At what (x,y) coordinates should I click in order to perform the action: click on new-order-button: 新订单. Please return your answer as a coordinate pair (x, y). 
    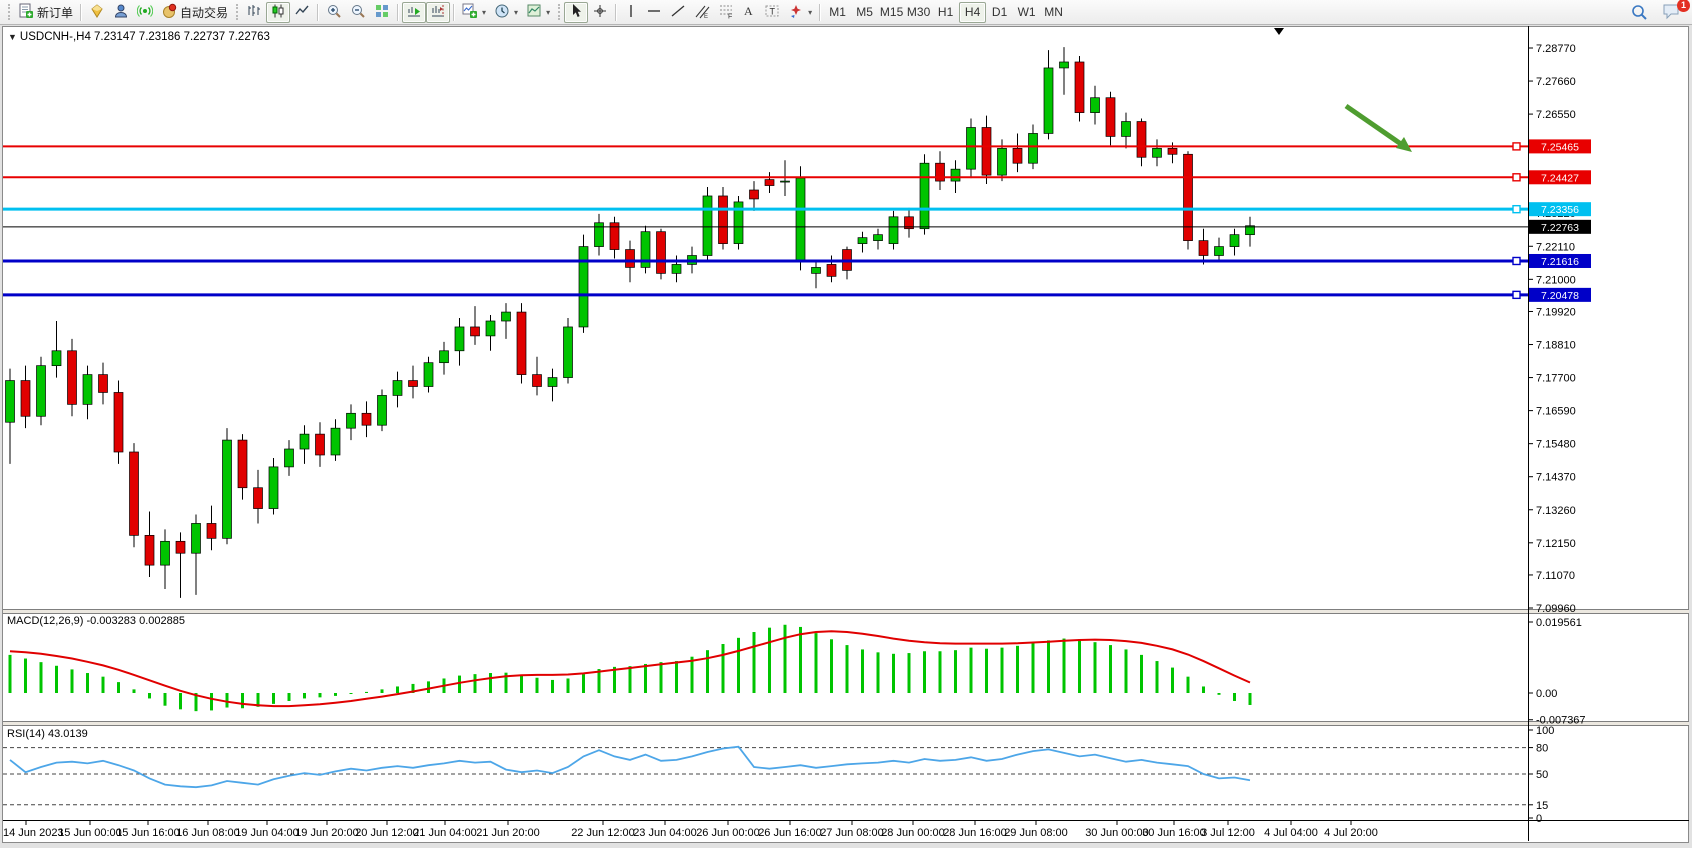
    Looking at the image, I should click on (45, 12).